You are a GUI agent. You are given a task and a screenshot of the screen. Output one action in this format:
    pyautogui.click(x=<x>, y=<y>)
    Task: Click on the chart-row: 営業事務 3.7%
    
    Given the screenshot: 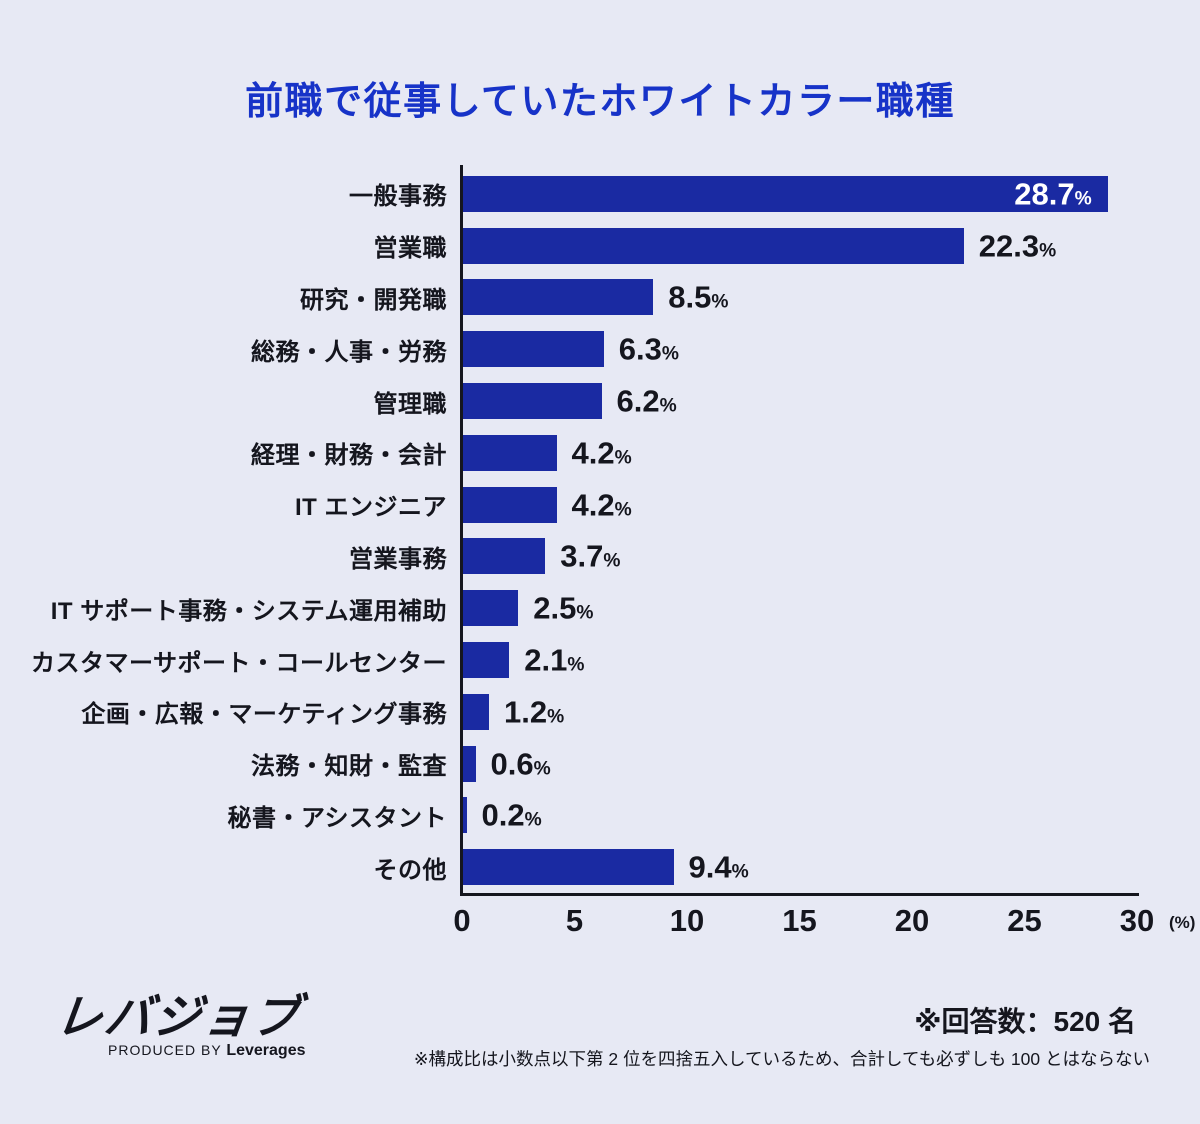 What is the action you would take?
    pyautogui.click(x=600, y=557)
    